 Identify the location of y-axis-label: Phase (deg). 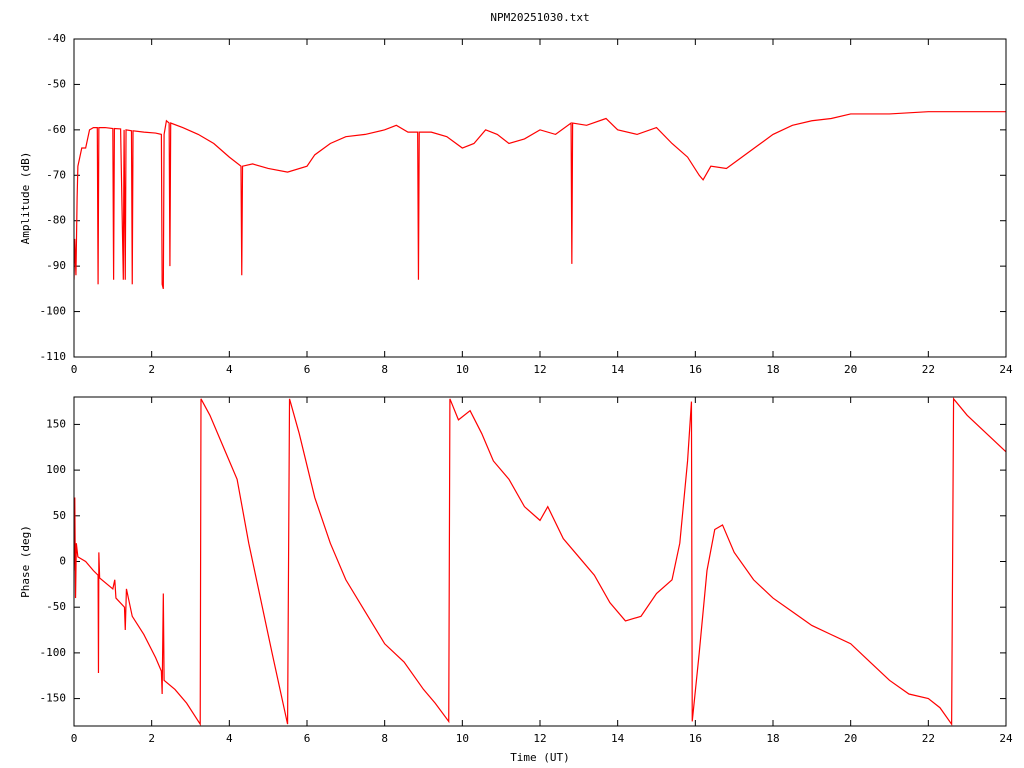
(25, 561).